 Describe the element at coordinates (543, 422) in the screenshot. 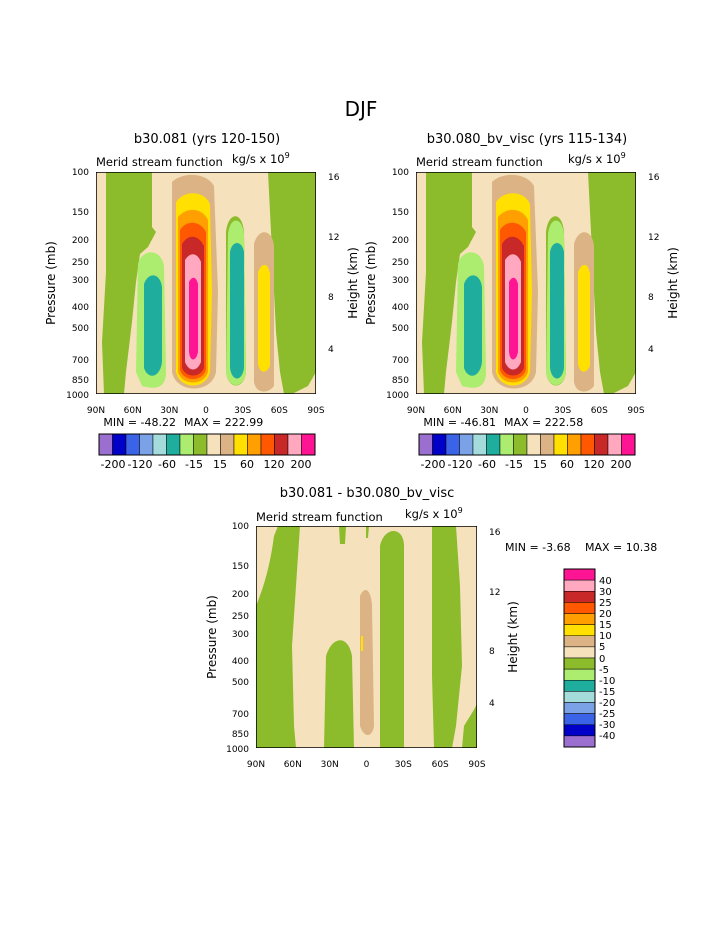

I see `right-max-label: MAX = 222.58` at that location.